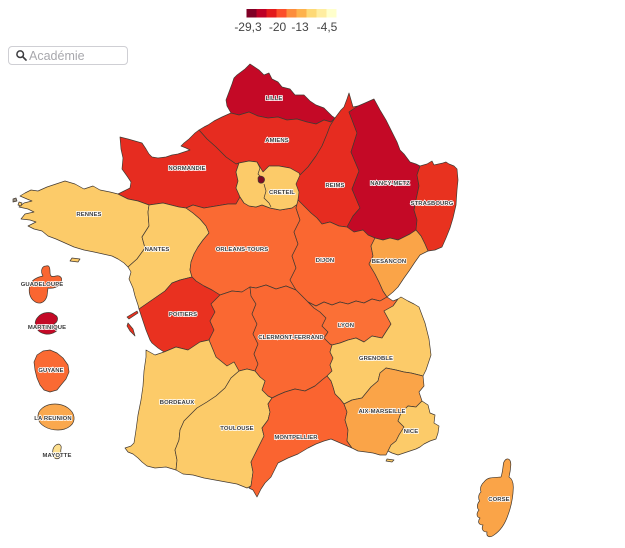 The image size is (625, 548). Describe the element at coordinates (50, 371) in the screenshot. I see `svg-text: GUYANE` at that location.